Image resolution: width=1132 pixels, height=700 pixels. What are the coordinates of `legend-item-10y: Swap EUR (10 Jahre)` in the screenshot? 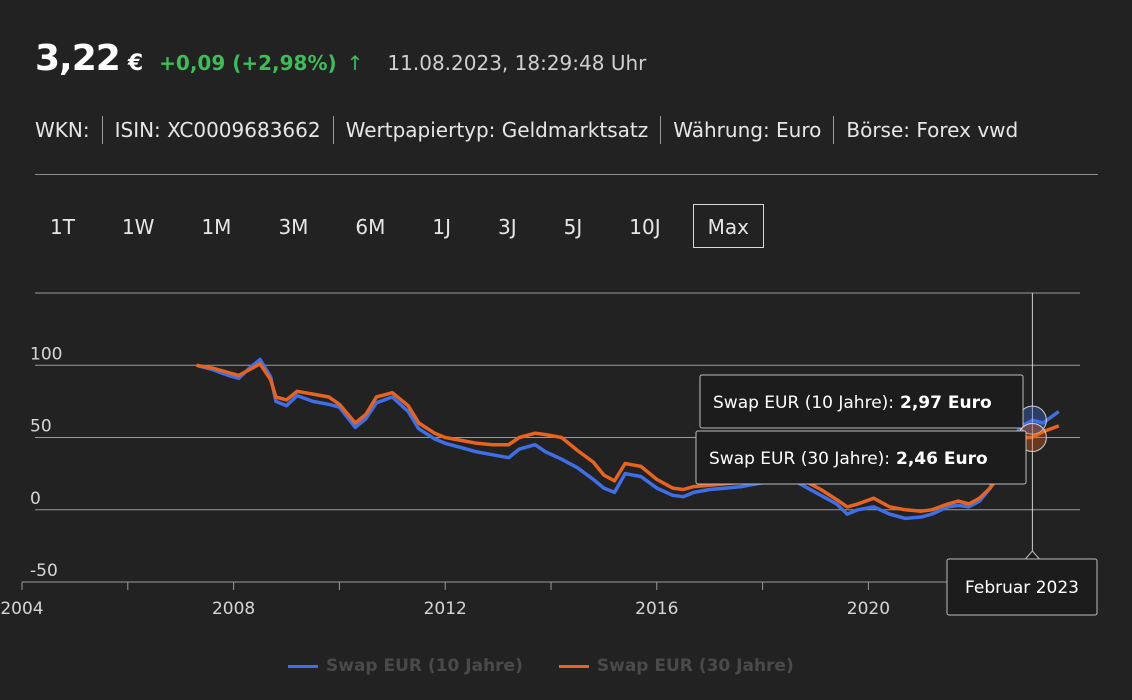 It's located at (405, 666).